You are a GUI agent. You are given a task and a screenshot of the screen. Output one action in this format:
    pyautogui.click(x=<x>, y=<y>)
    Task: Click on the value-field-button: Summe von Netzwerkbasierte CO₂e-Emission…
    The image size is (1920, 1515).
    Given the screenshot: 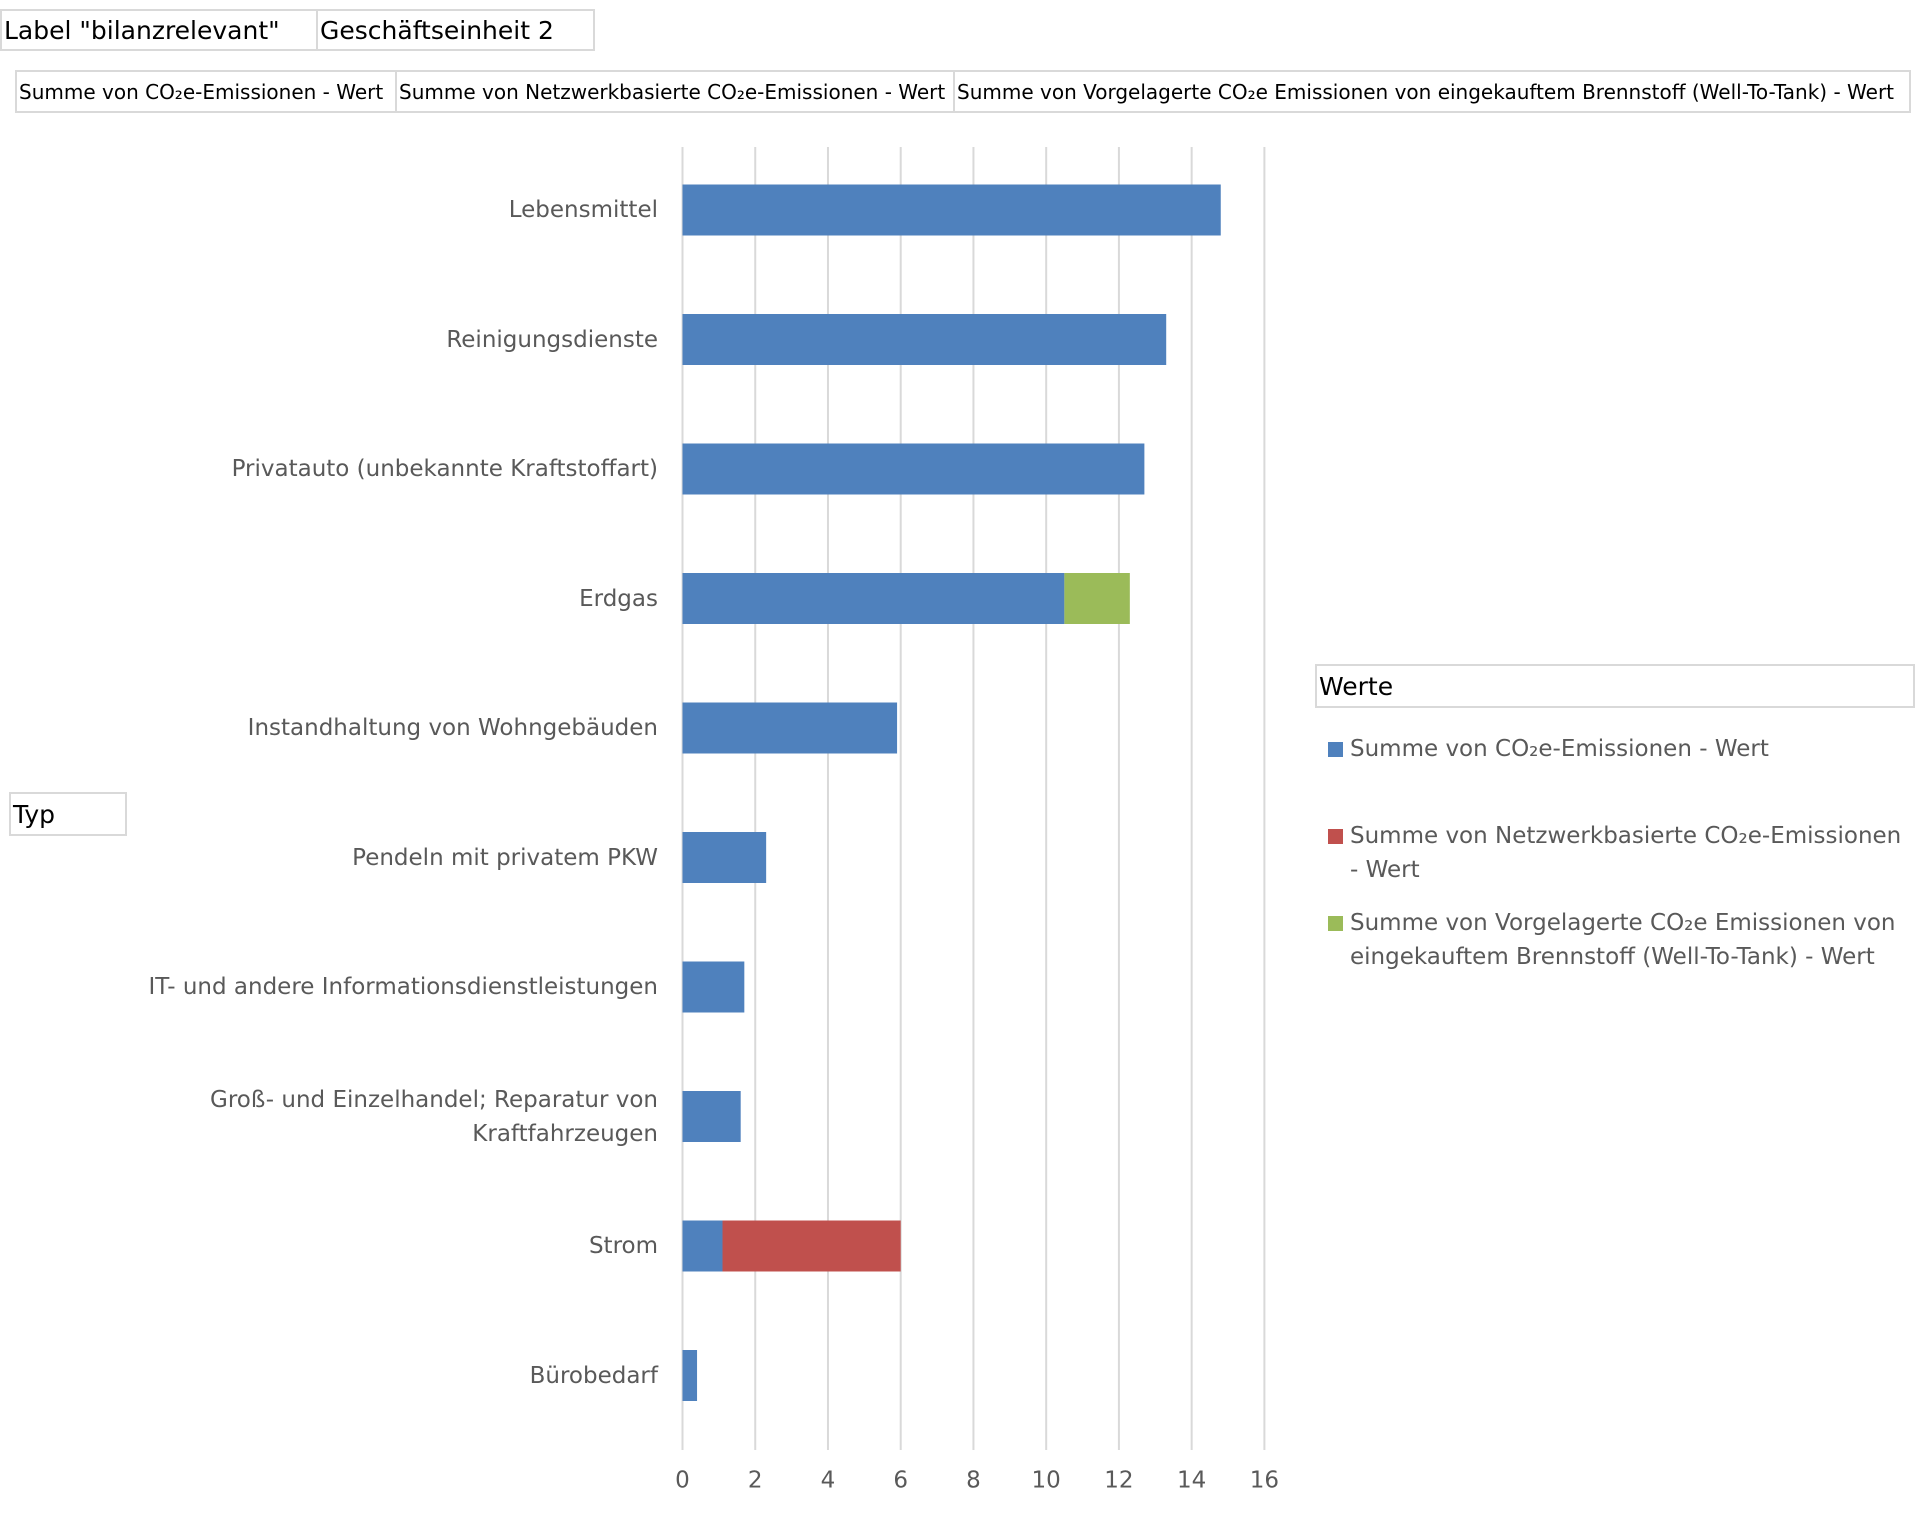 What is the action you would take?
    pyautogui.click(x=675, y=91)
    